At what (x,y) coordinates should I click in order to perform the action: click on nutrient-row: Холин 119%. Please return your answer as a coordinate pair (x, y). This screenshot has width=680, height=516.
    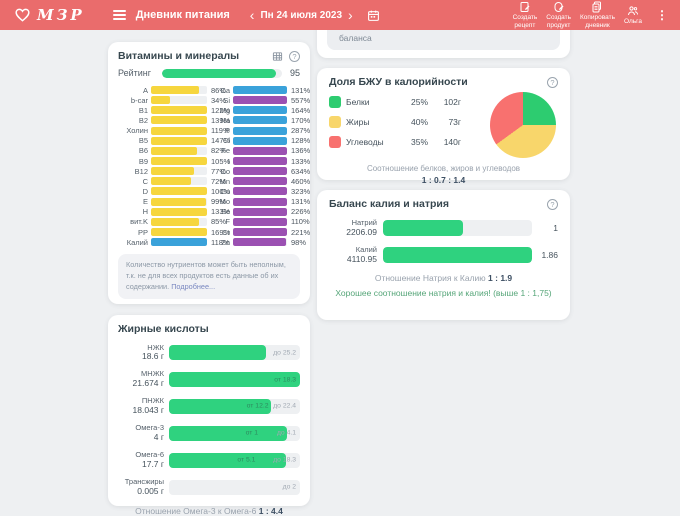
    Looking at the image, I should click on (174, 130).